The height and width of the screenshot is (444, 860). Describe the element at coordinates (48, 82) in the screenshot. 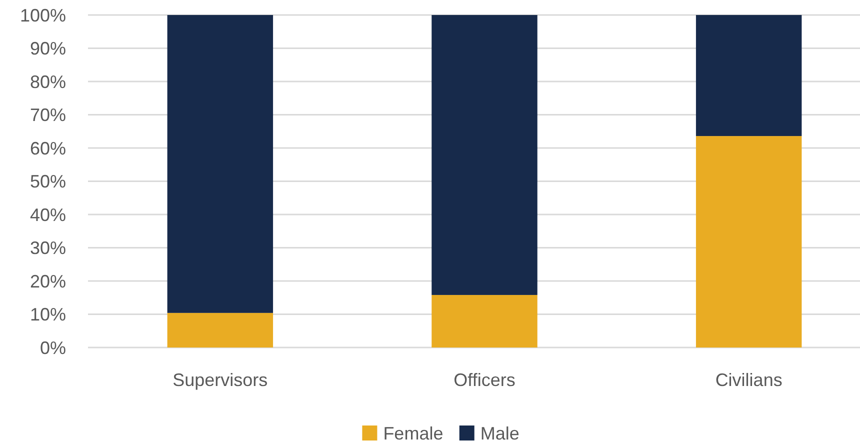

I see `y-tick-label: 80%` at that location.